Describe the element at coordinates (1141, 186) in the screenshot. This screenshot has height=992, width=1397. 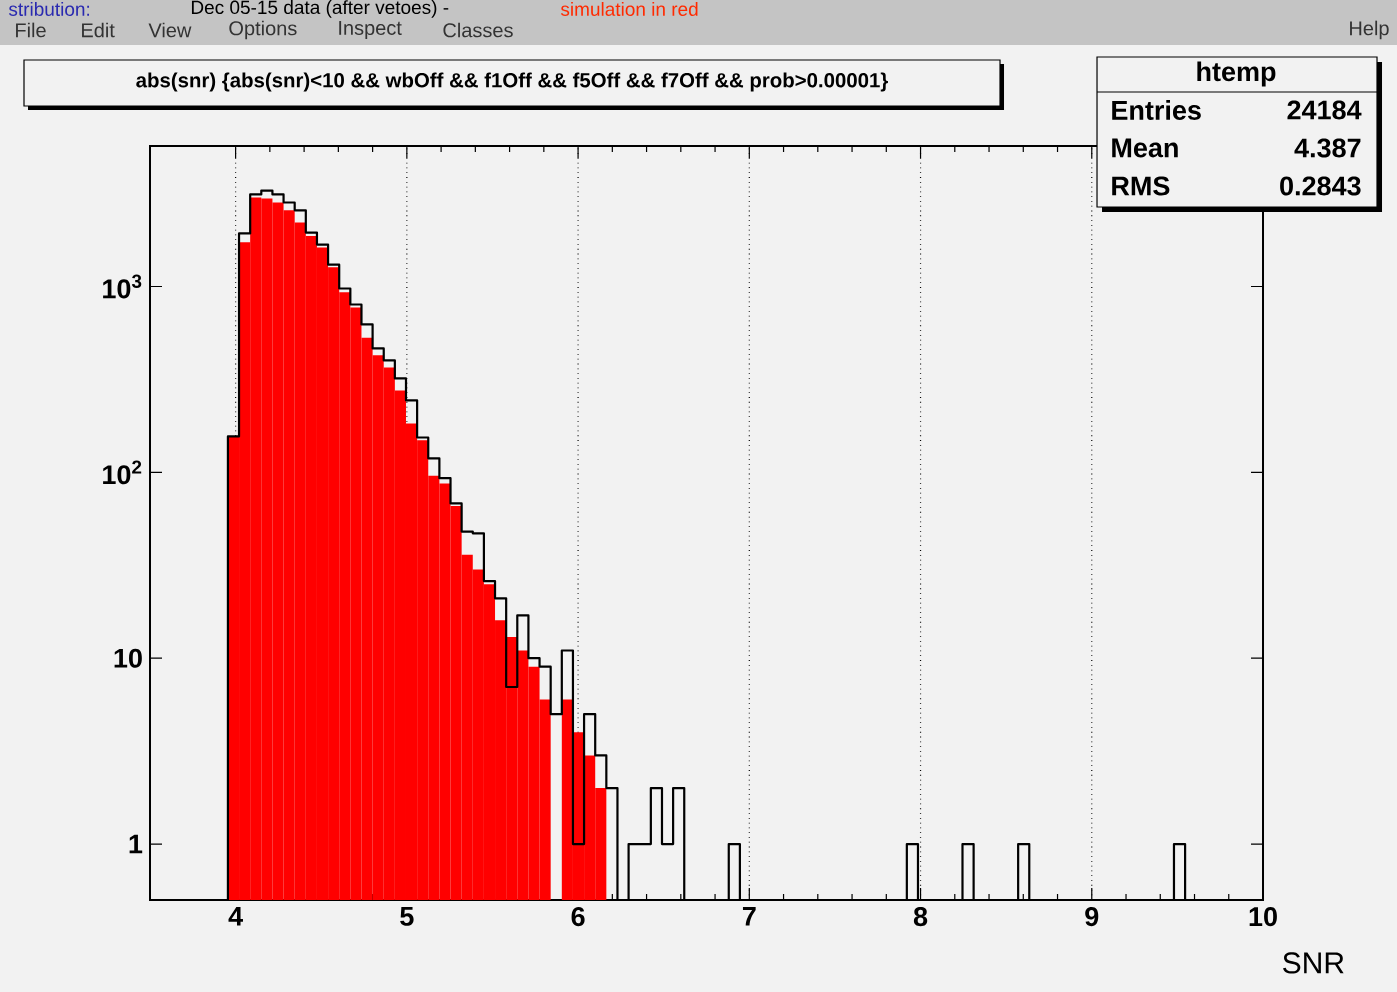
I see `annotation: RMS` at that location.